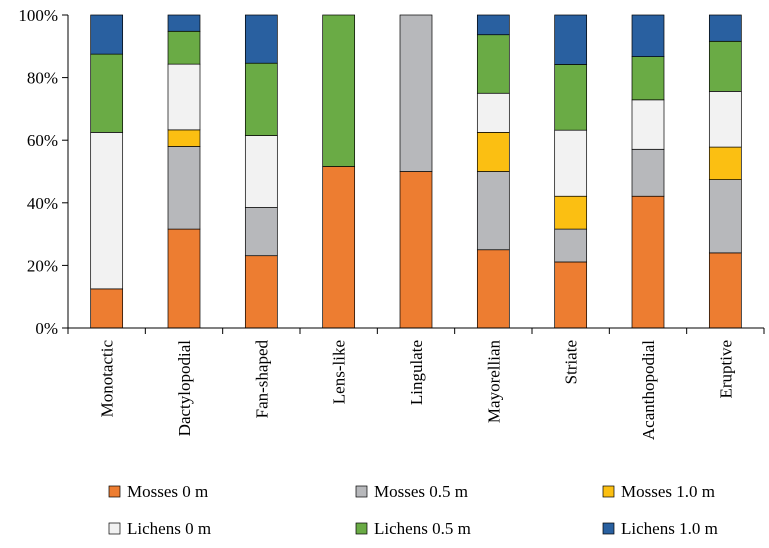  I want to click on y-tick-label: 60%, so click(42, 140).